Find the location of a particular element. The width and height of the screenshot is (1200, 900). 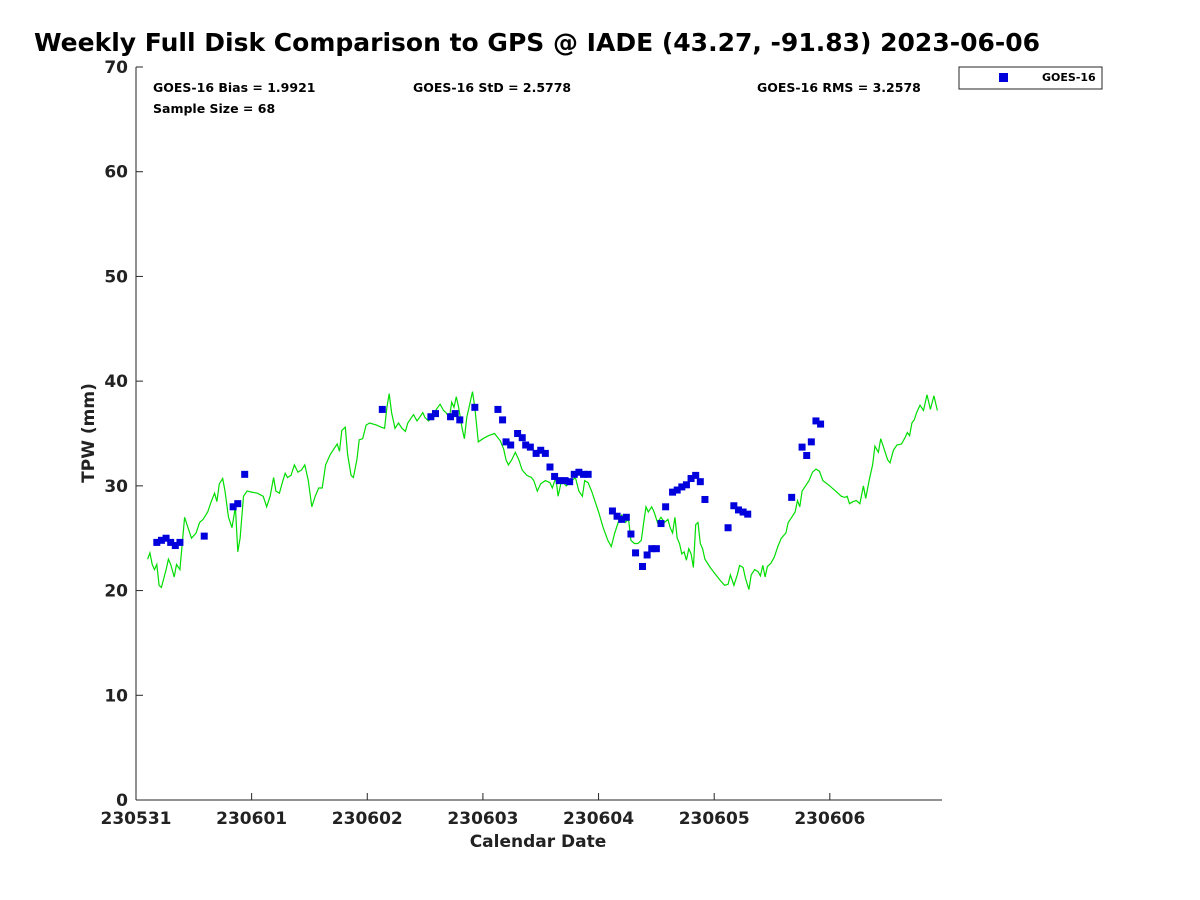

x-tick-label: 230602 is located at coordinates (367, 819).